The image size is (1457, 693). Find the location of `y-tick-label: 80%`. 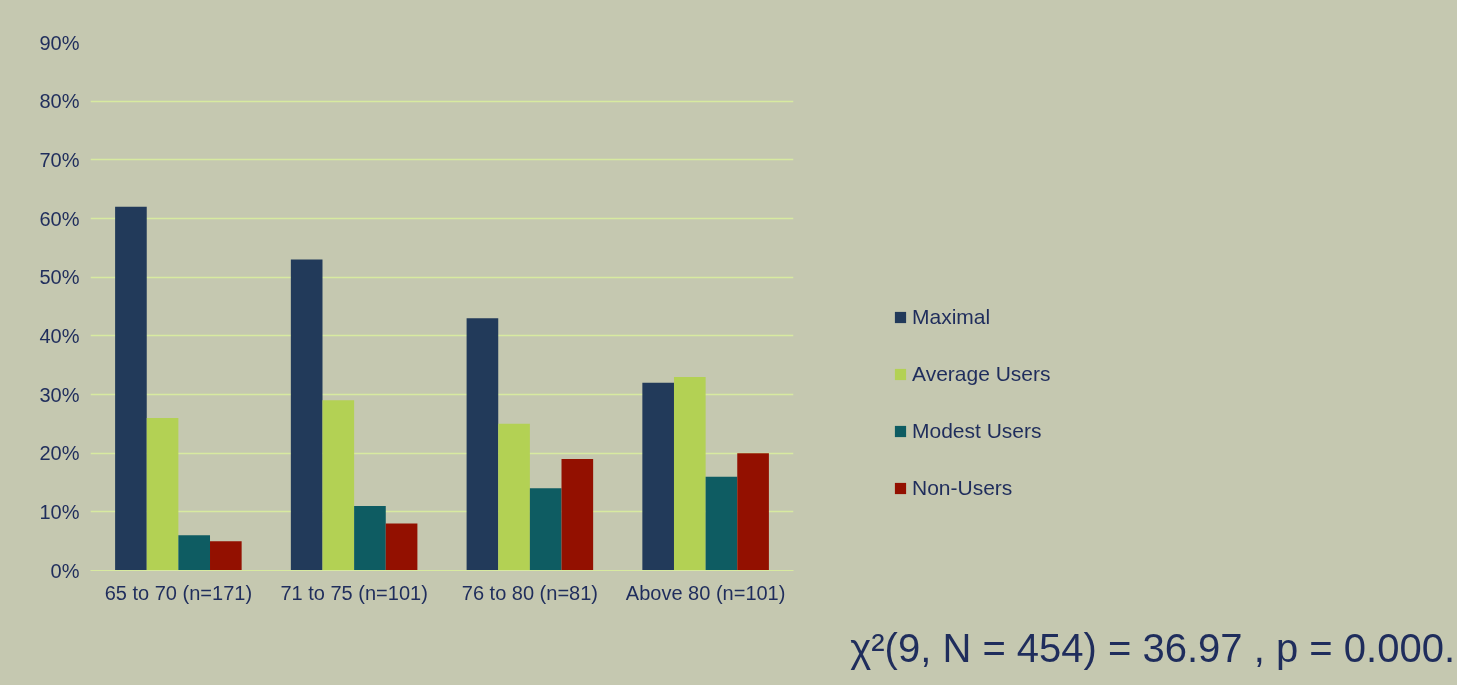

y-tick-label: 80% is located at coordinates (59, 101).